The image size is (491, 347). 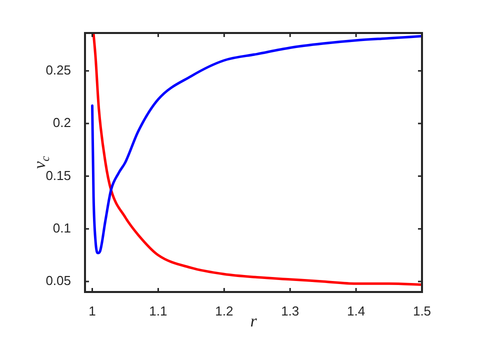 What do you see at coordinates (356, 310) in the screenshot?
I see `x-tick-label: 1.4` at bounding box center [356, 310].